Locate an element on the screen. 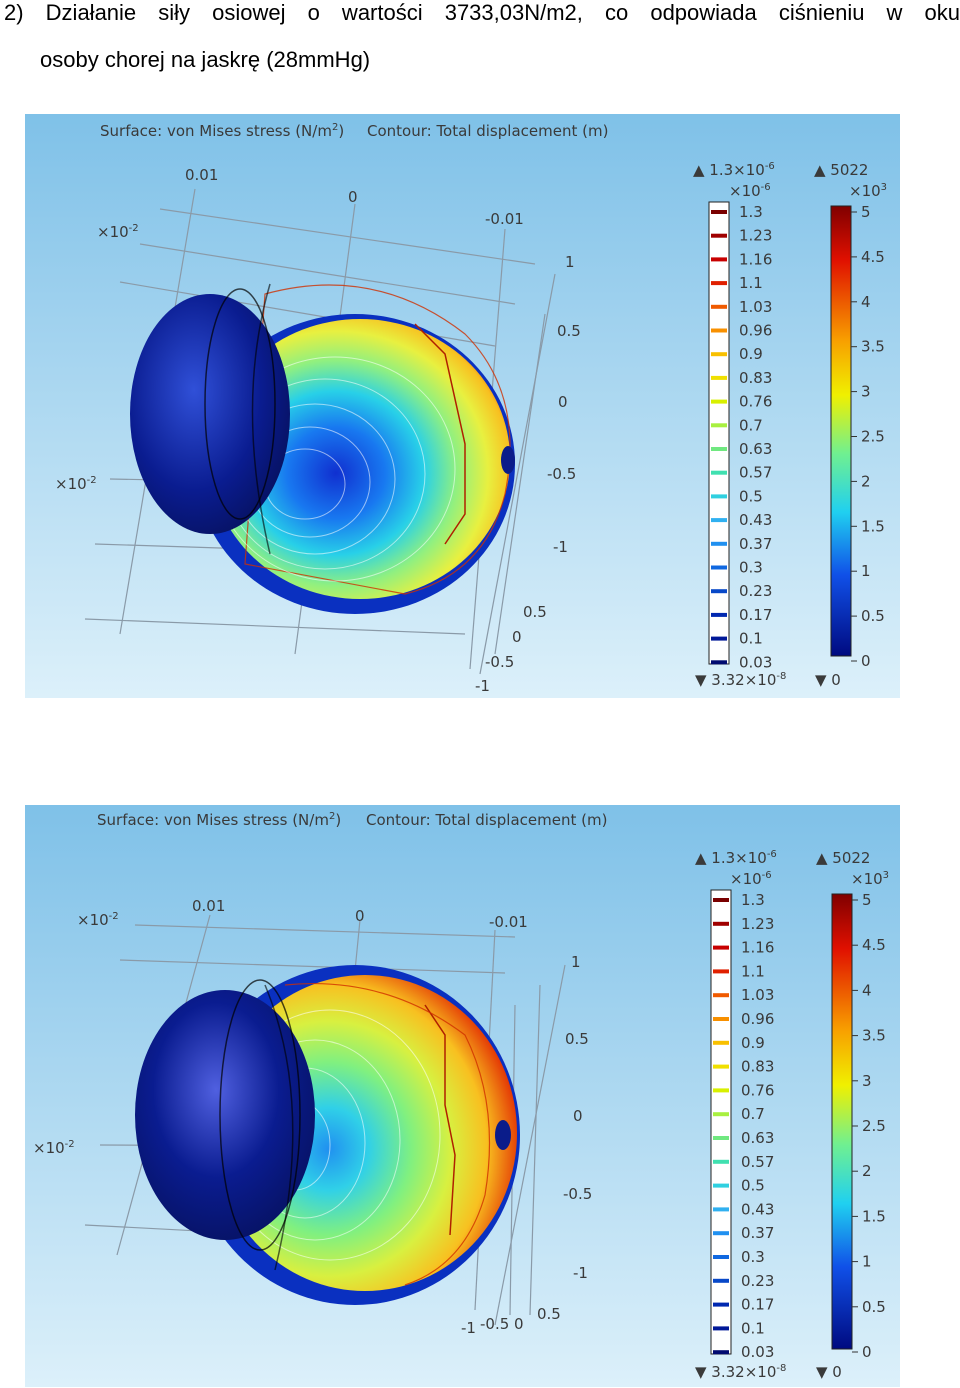  axis-top-tick: 0 is located at coordinates (360, 916).